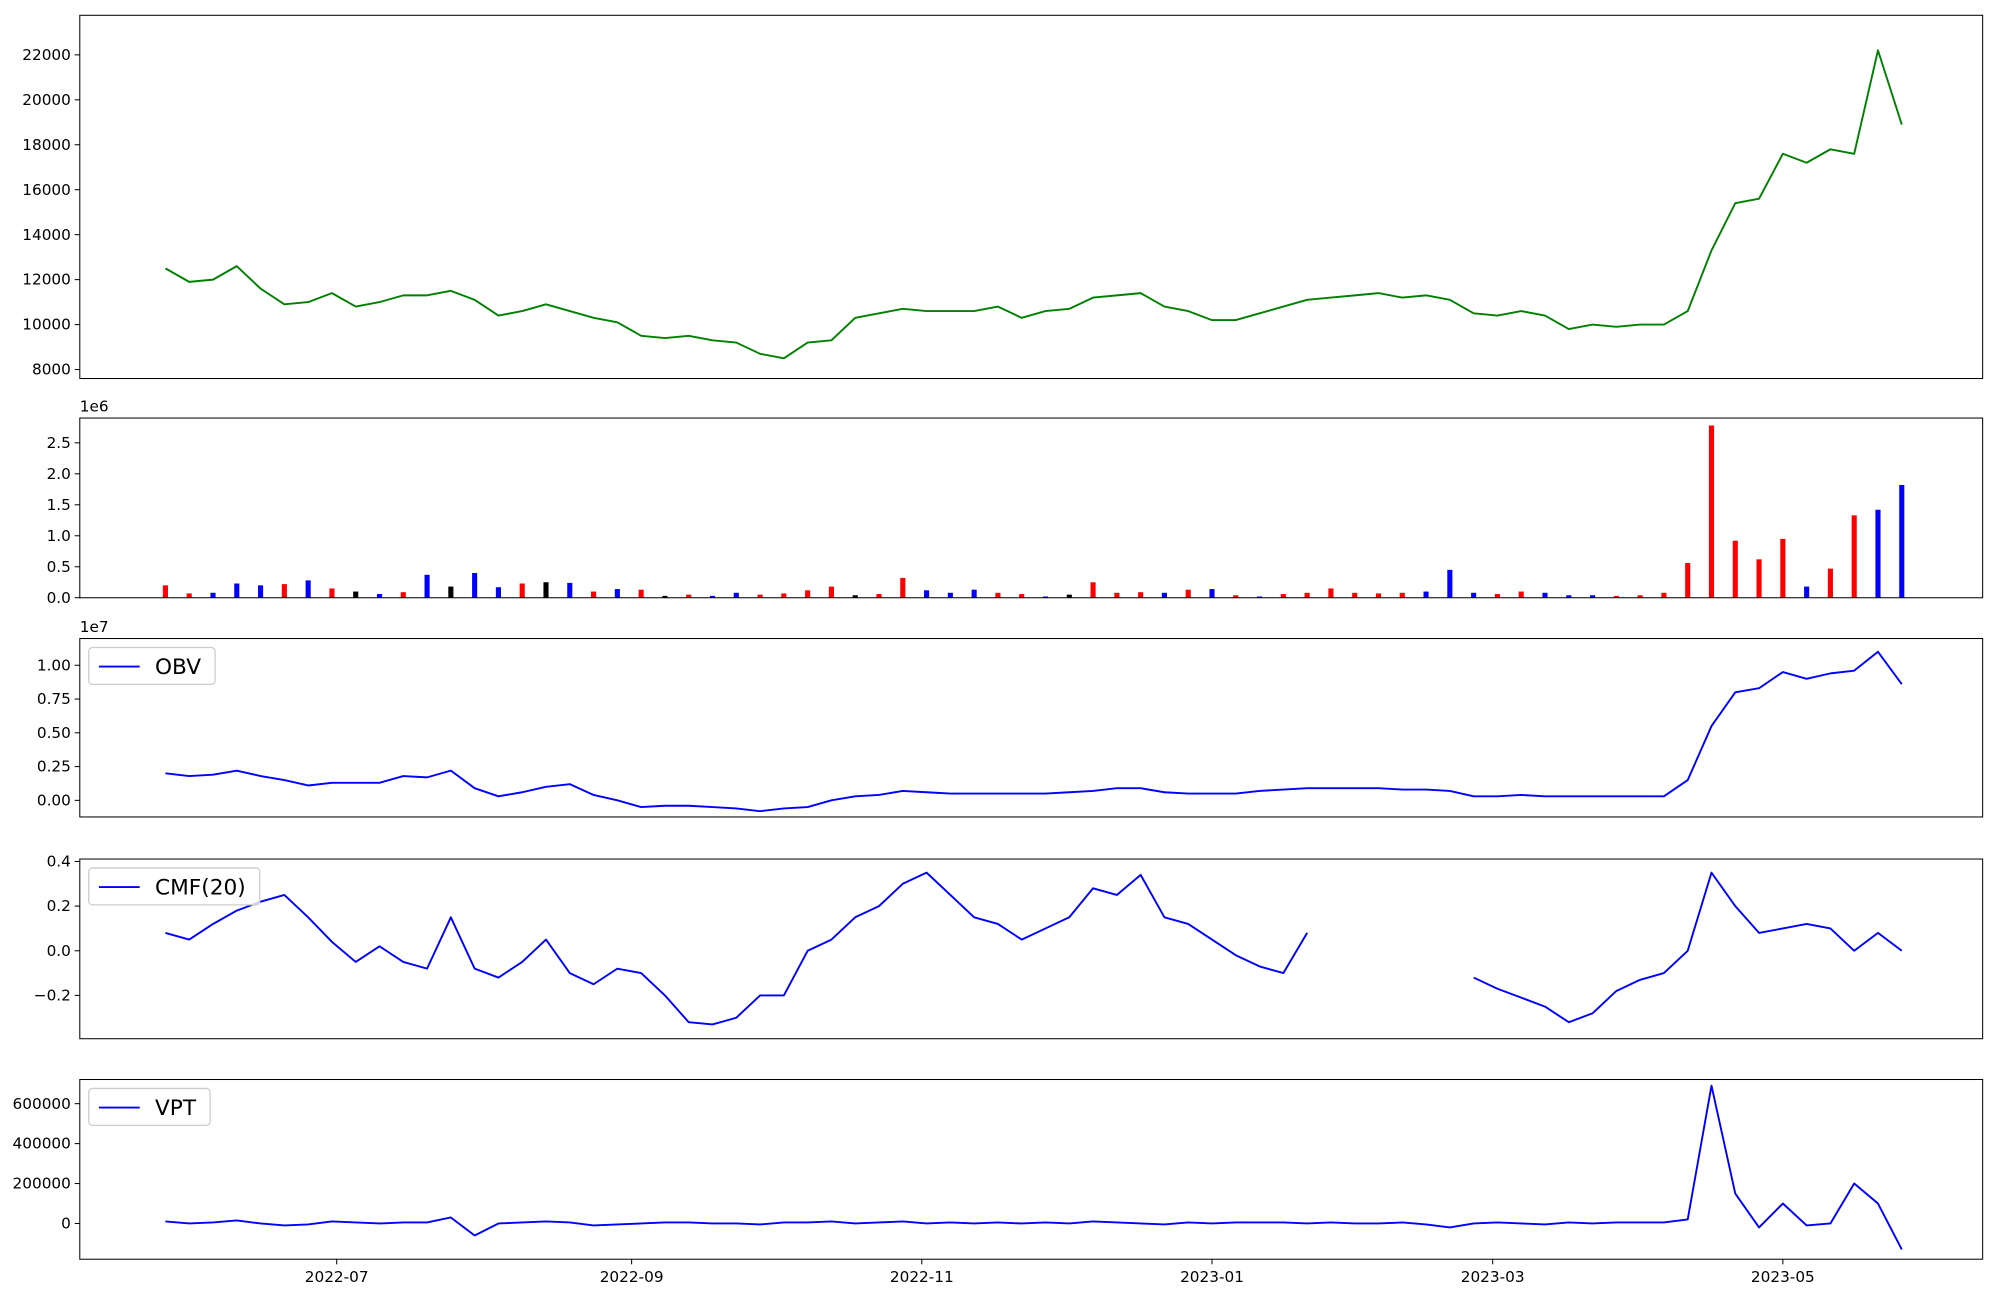 Image resolution: width=2000 pixels, height=1300 pixels. I want to click on y-tick-label: 0.2, so click(59, 906).